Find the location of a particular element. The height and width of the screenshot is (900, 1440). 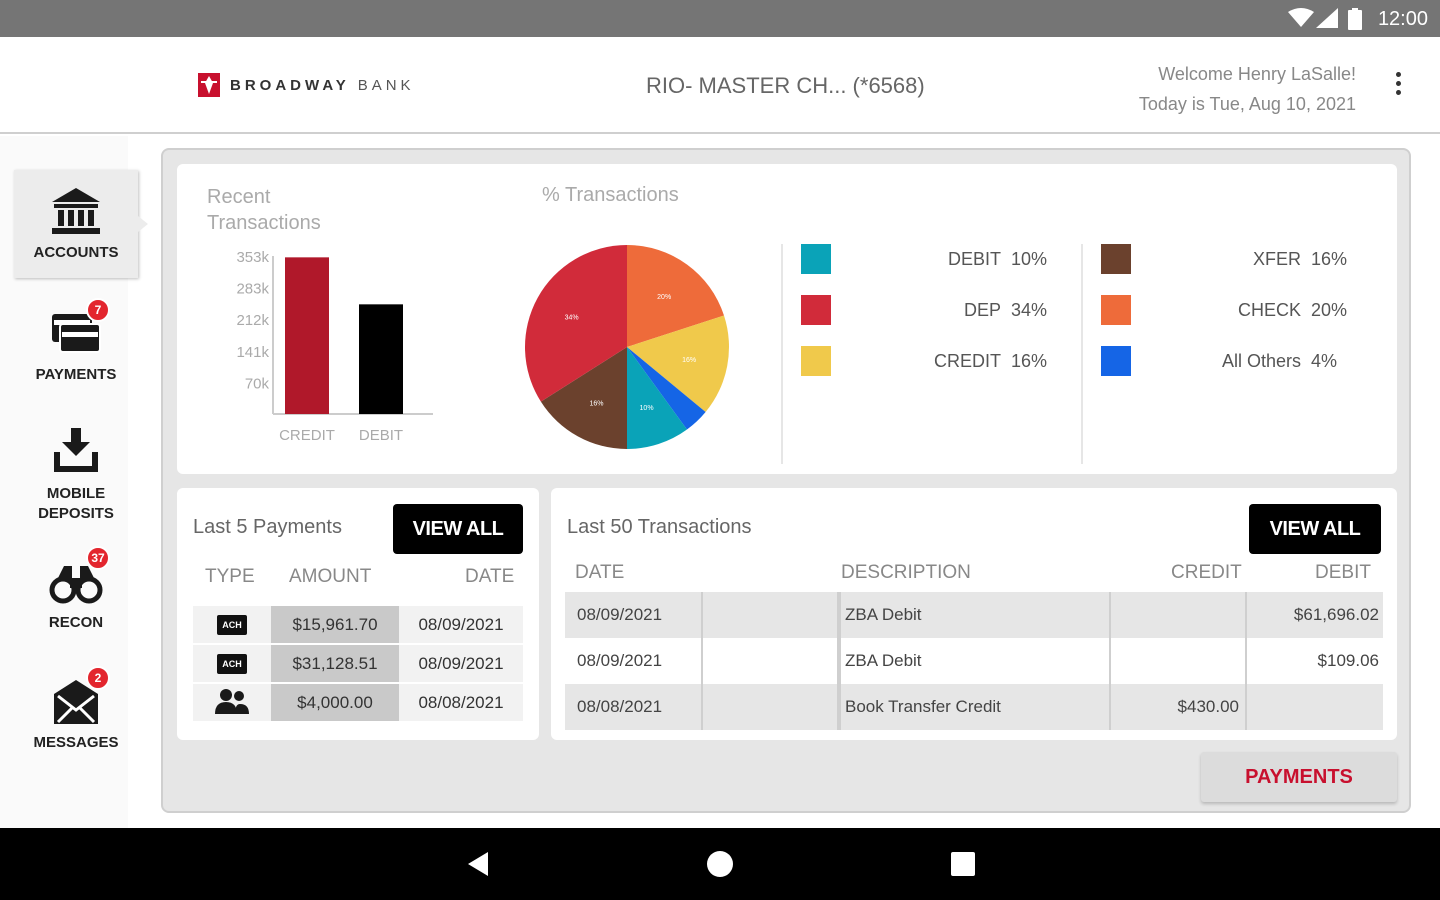

overflow-menu-icon is located at coordinates (1398, 85).